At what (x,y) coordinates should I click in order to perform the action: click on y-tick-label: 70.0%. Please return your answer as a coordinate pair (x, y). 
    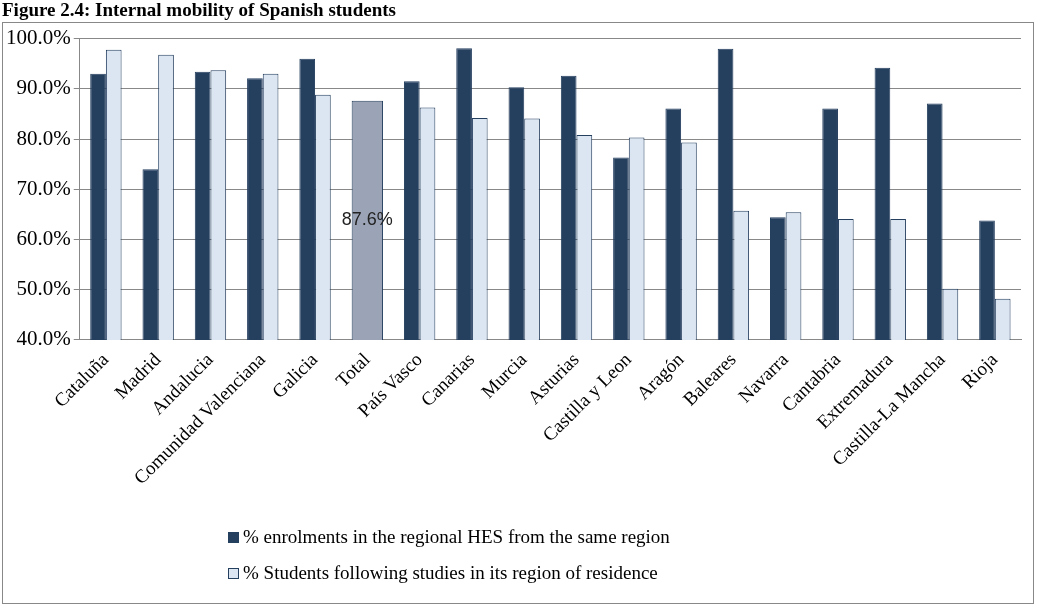
    Looking at the image, I should click on (43, 187).